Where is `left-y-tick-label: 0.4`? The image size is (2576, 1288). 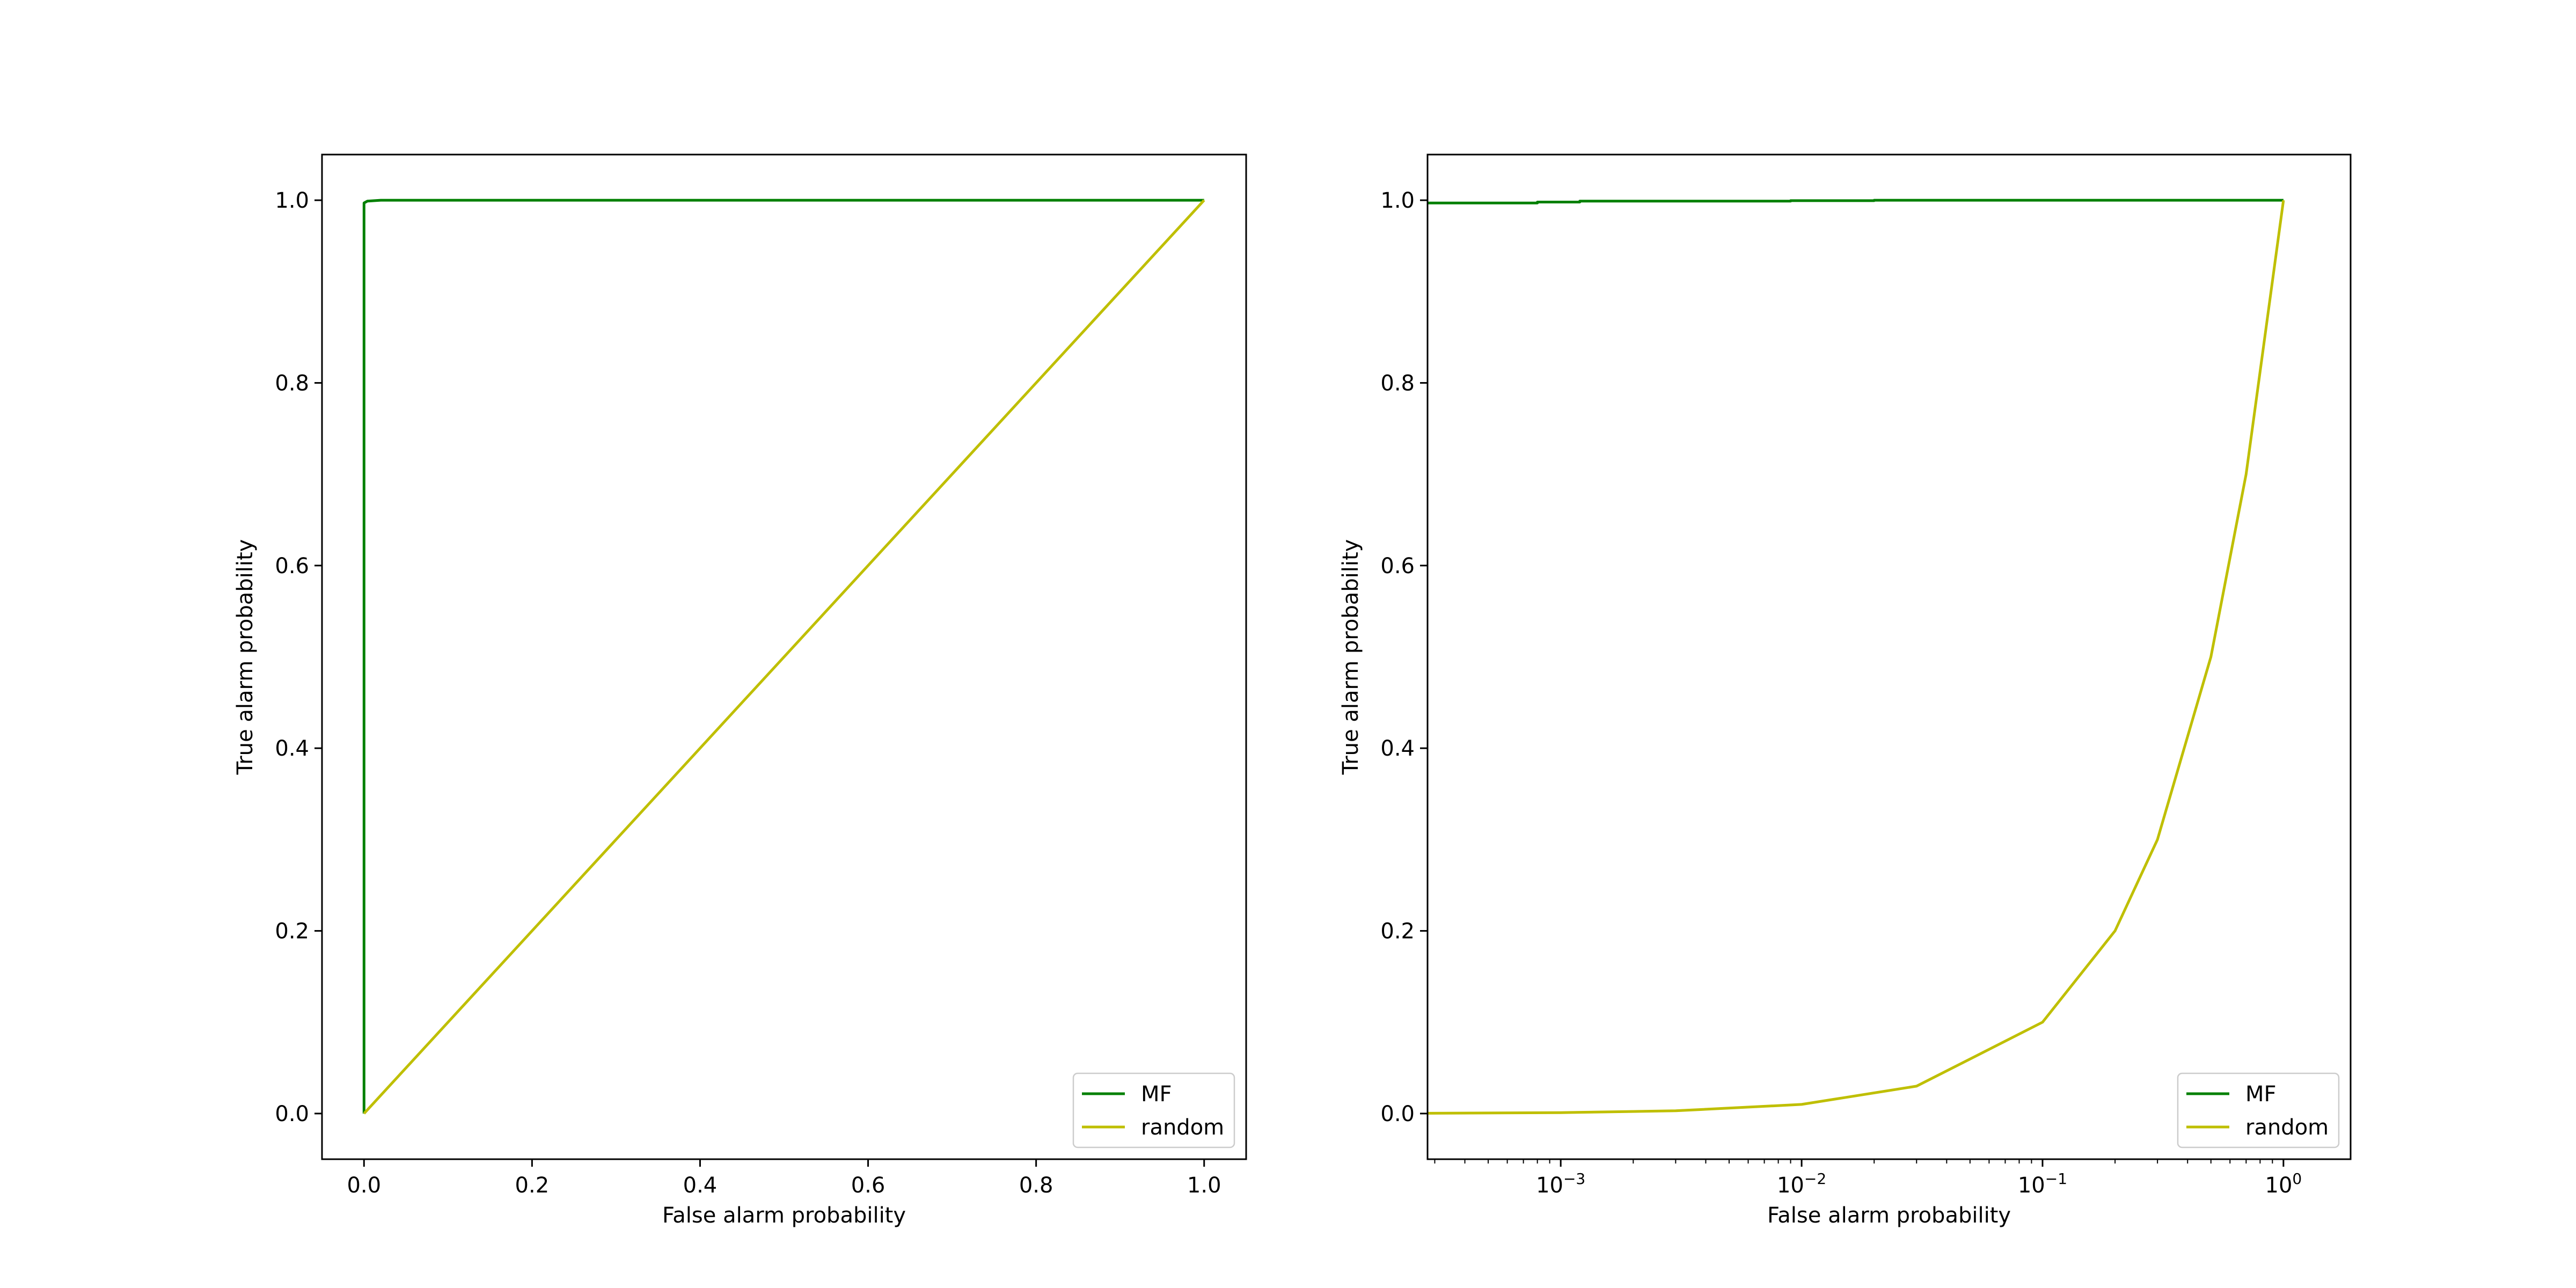
left-y-tick-label: 0.4 is located at coordinates (292, 748).